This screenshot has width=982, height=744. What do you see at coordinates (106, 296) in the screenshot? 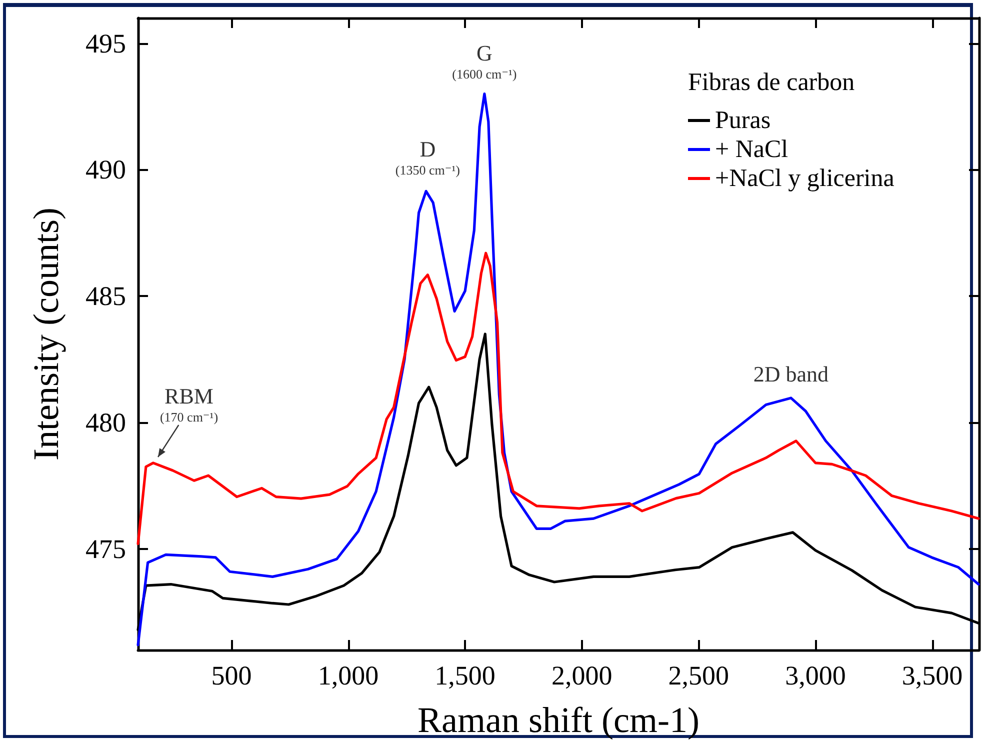
I see `y-tick-label: 485` at bounding box center [106, 296].